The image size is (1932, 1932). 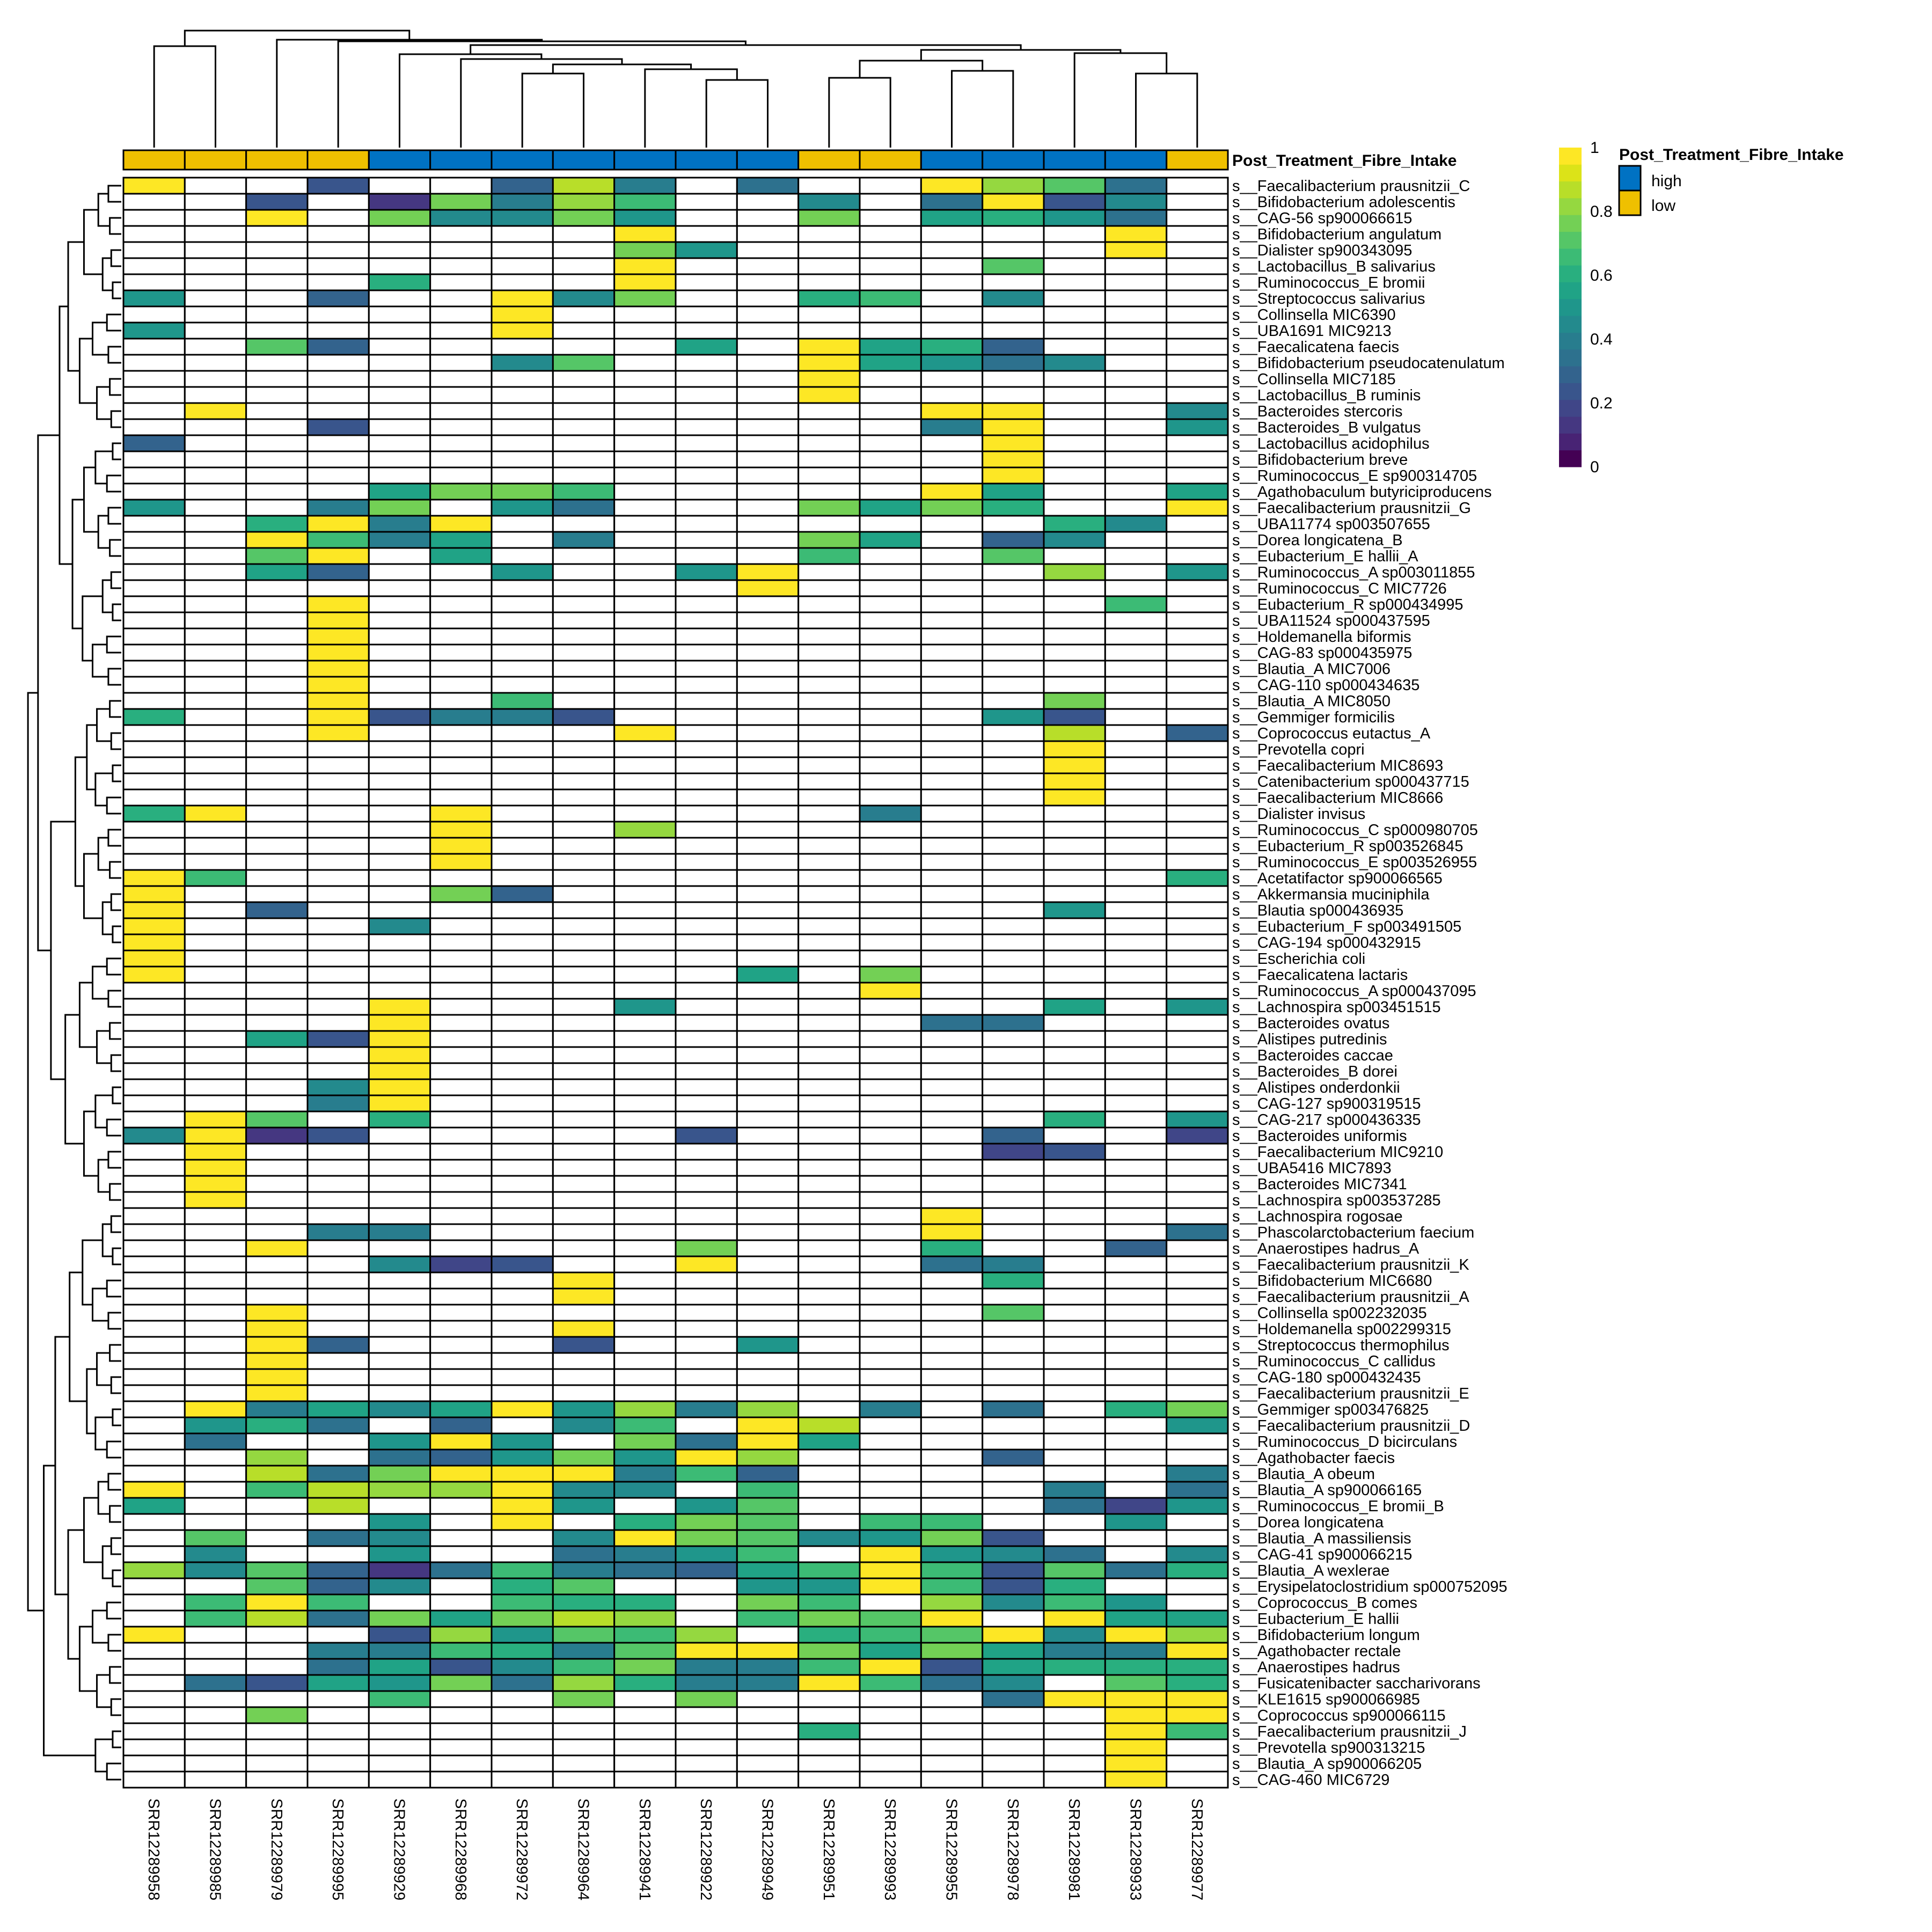 What do you see at coordinates (1197, 160) in the screenshot?
I see `annotation-cell-low` at bounding box center [1197, 160].